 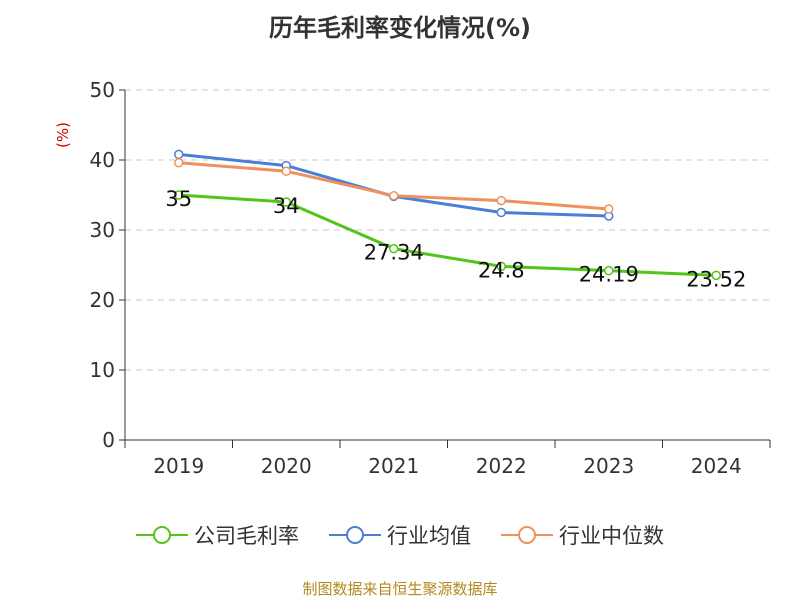 What do you see at coordinates (716, 466) in the screenshot?
I see `x-tick-label: 2024` at bounding box center [716, 466].